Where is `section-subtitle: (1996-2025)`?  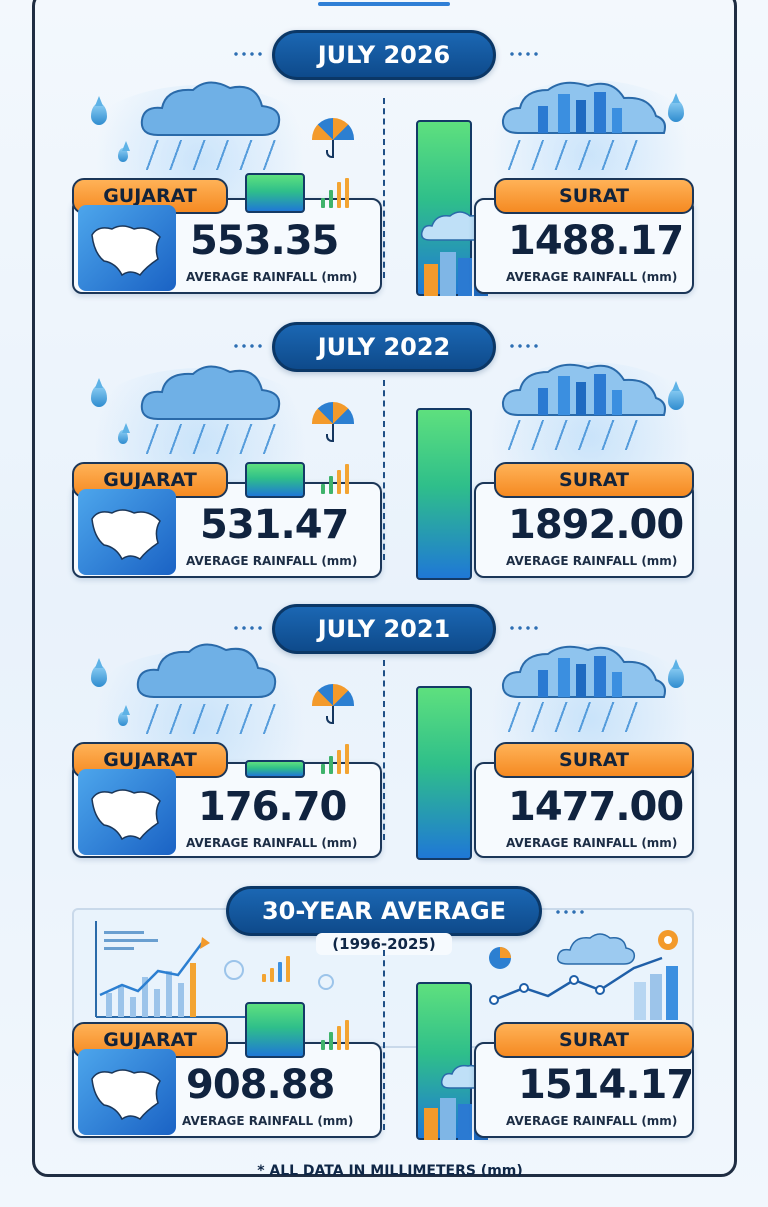
section-subtitle: (1996-2025) is located at coordinates (384, 944).